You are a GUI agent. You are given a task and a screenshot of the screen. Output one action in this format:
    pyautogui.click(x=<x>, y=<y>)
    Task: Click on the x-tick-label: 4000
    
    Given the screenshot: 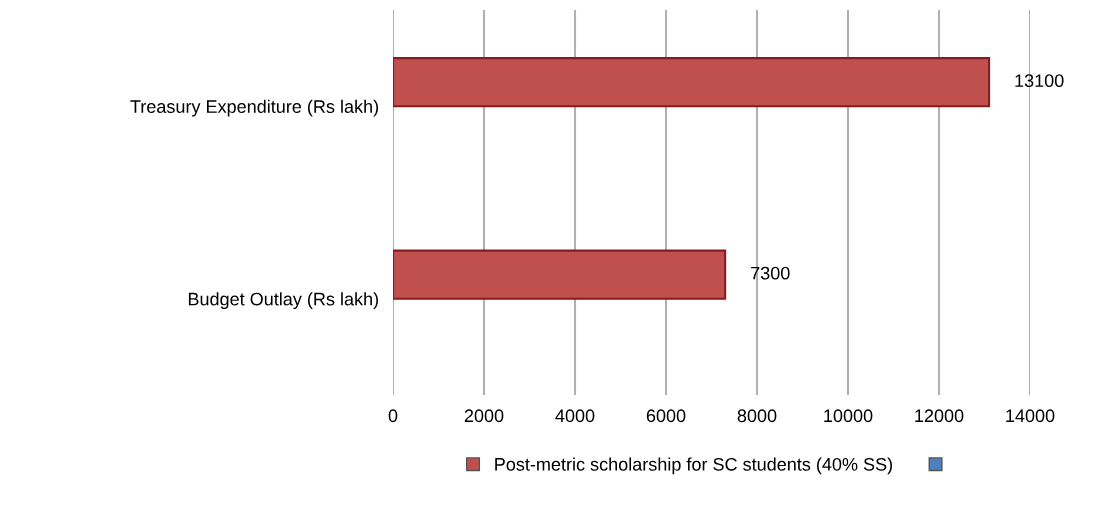 What is the action you would take?
    pyautogui.click(x=575, y=416)
    